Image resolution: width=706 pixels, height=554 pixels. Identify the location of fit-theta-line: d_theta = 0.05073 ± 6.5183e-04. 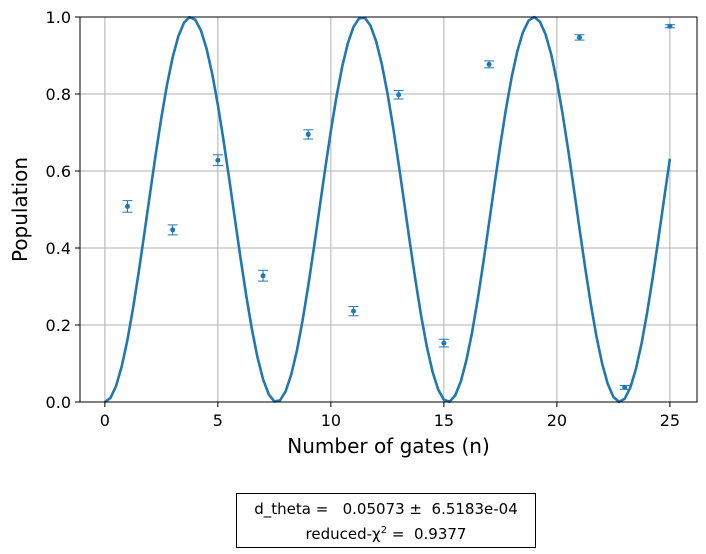
(386, 509).